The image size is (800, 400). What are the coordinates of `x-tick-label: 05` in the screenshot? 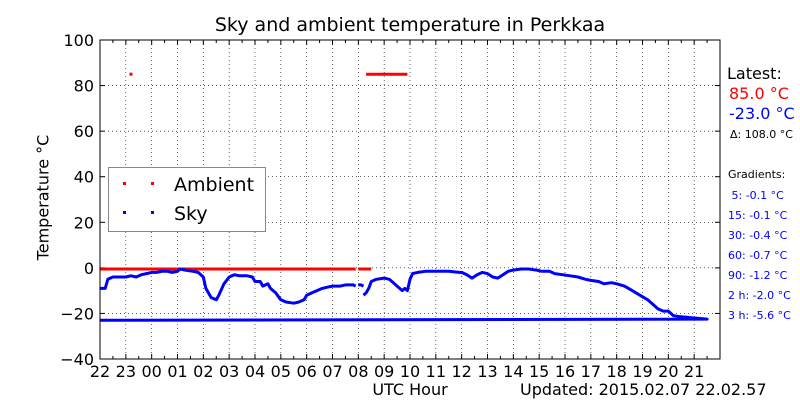 It's located at (281, 371).